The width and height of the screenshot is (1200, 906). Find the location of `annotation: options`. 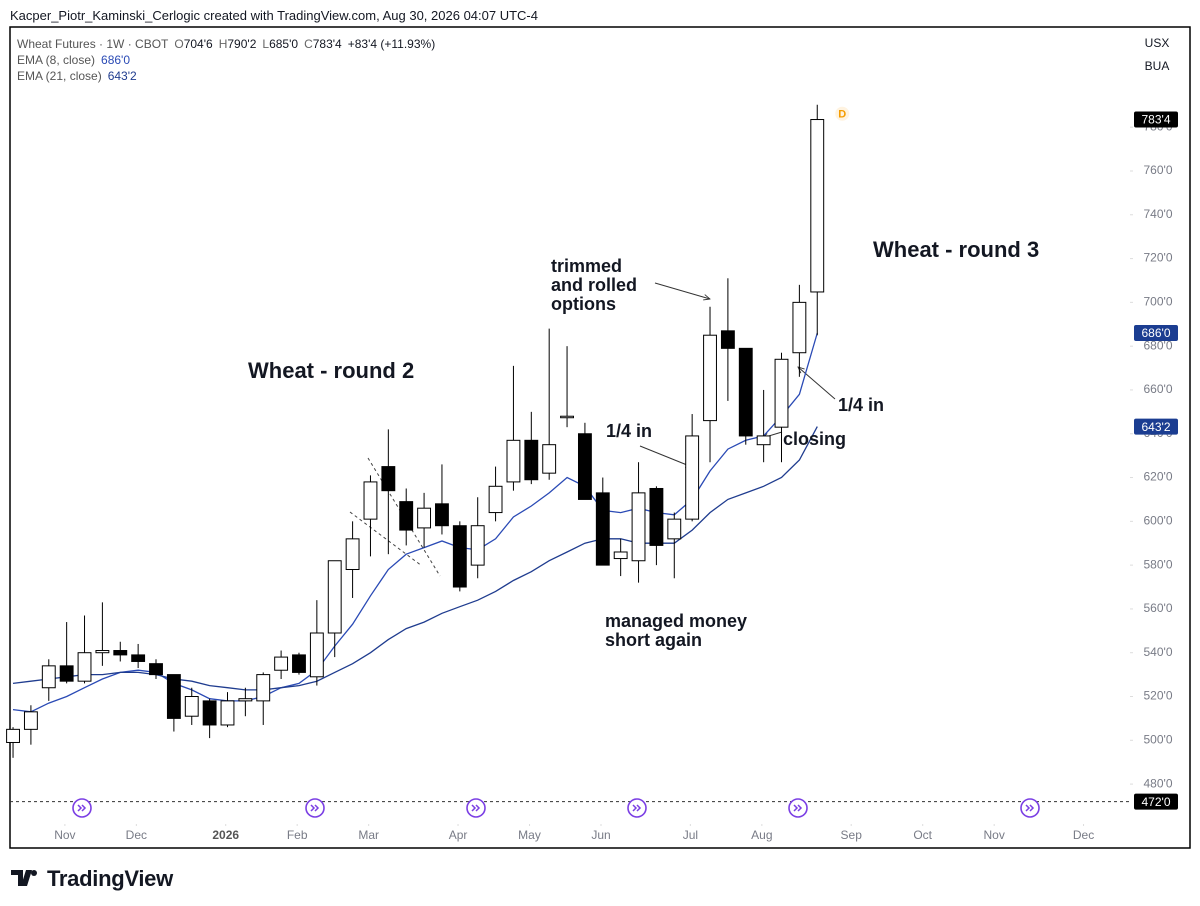

annotation: options is located at coordinates (583, 304).